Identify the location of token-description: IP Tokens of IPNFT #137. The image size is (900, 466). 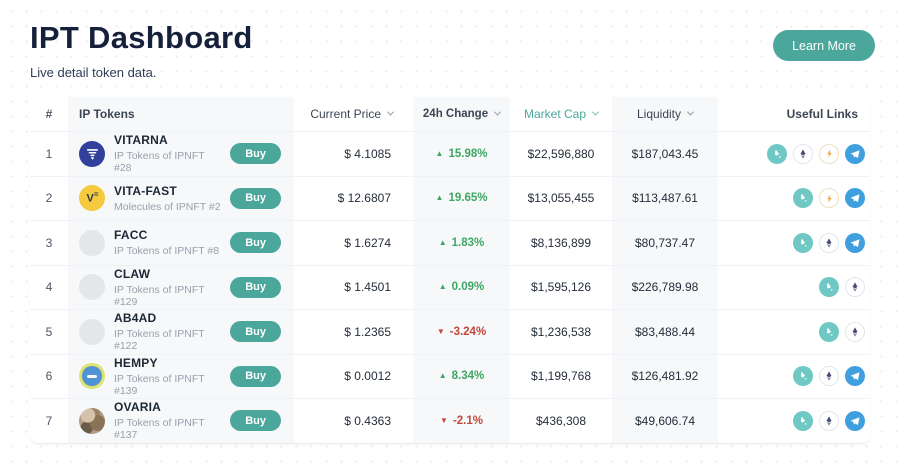
(159, 429).